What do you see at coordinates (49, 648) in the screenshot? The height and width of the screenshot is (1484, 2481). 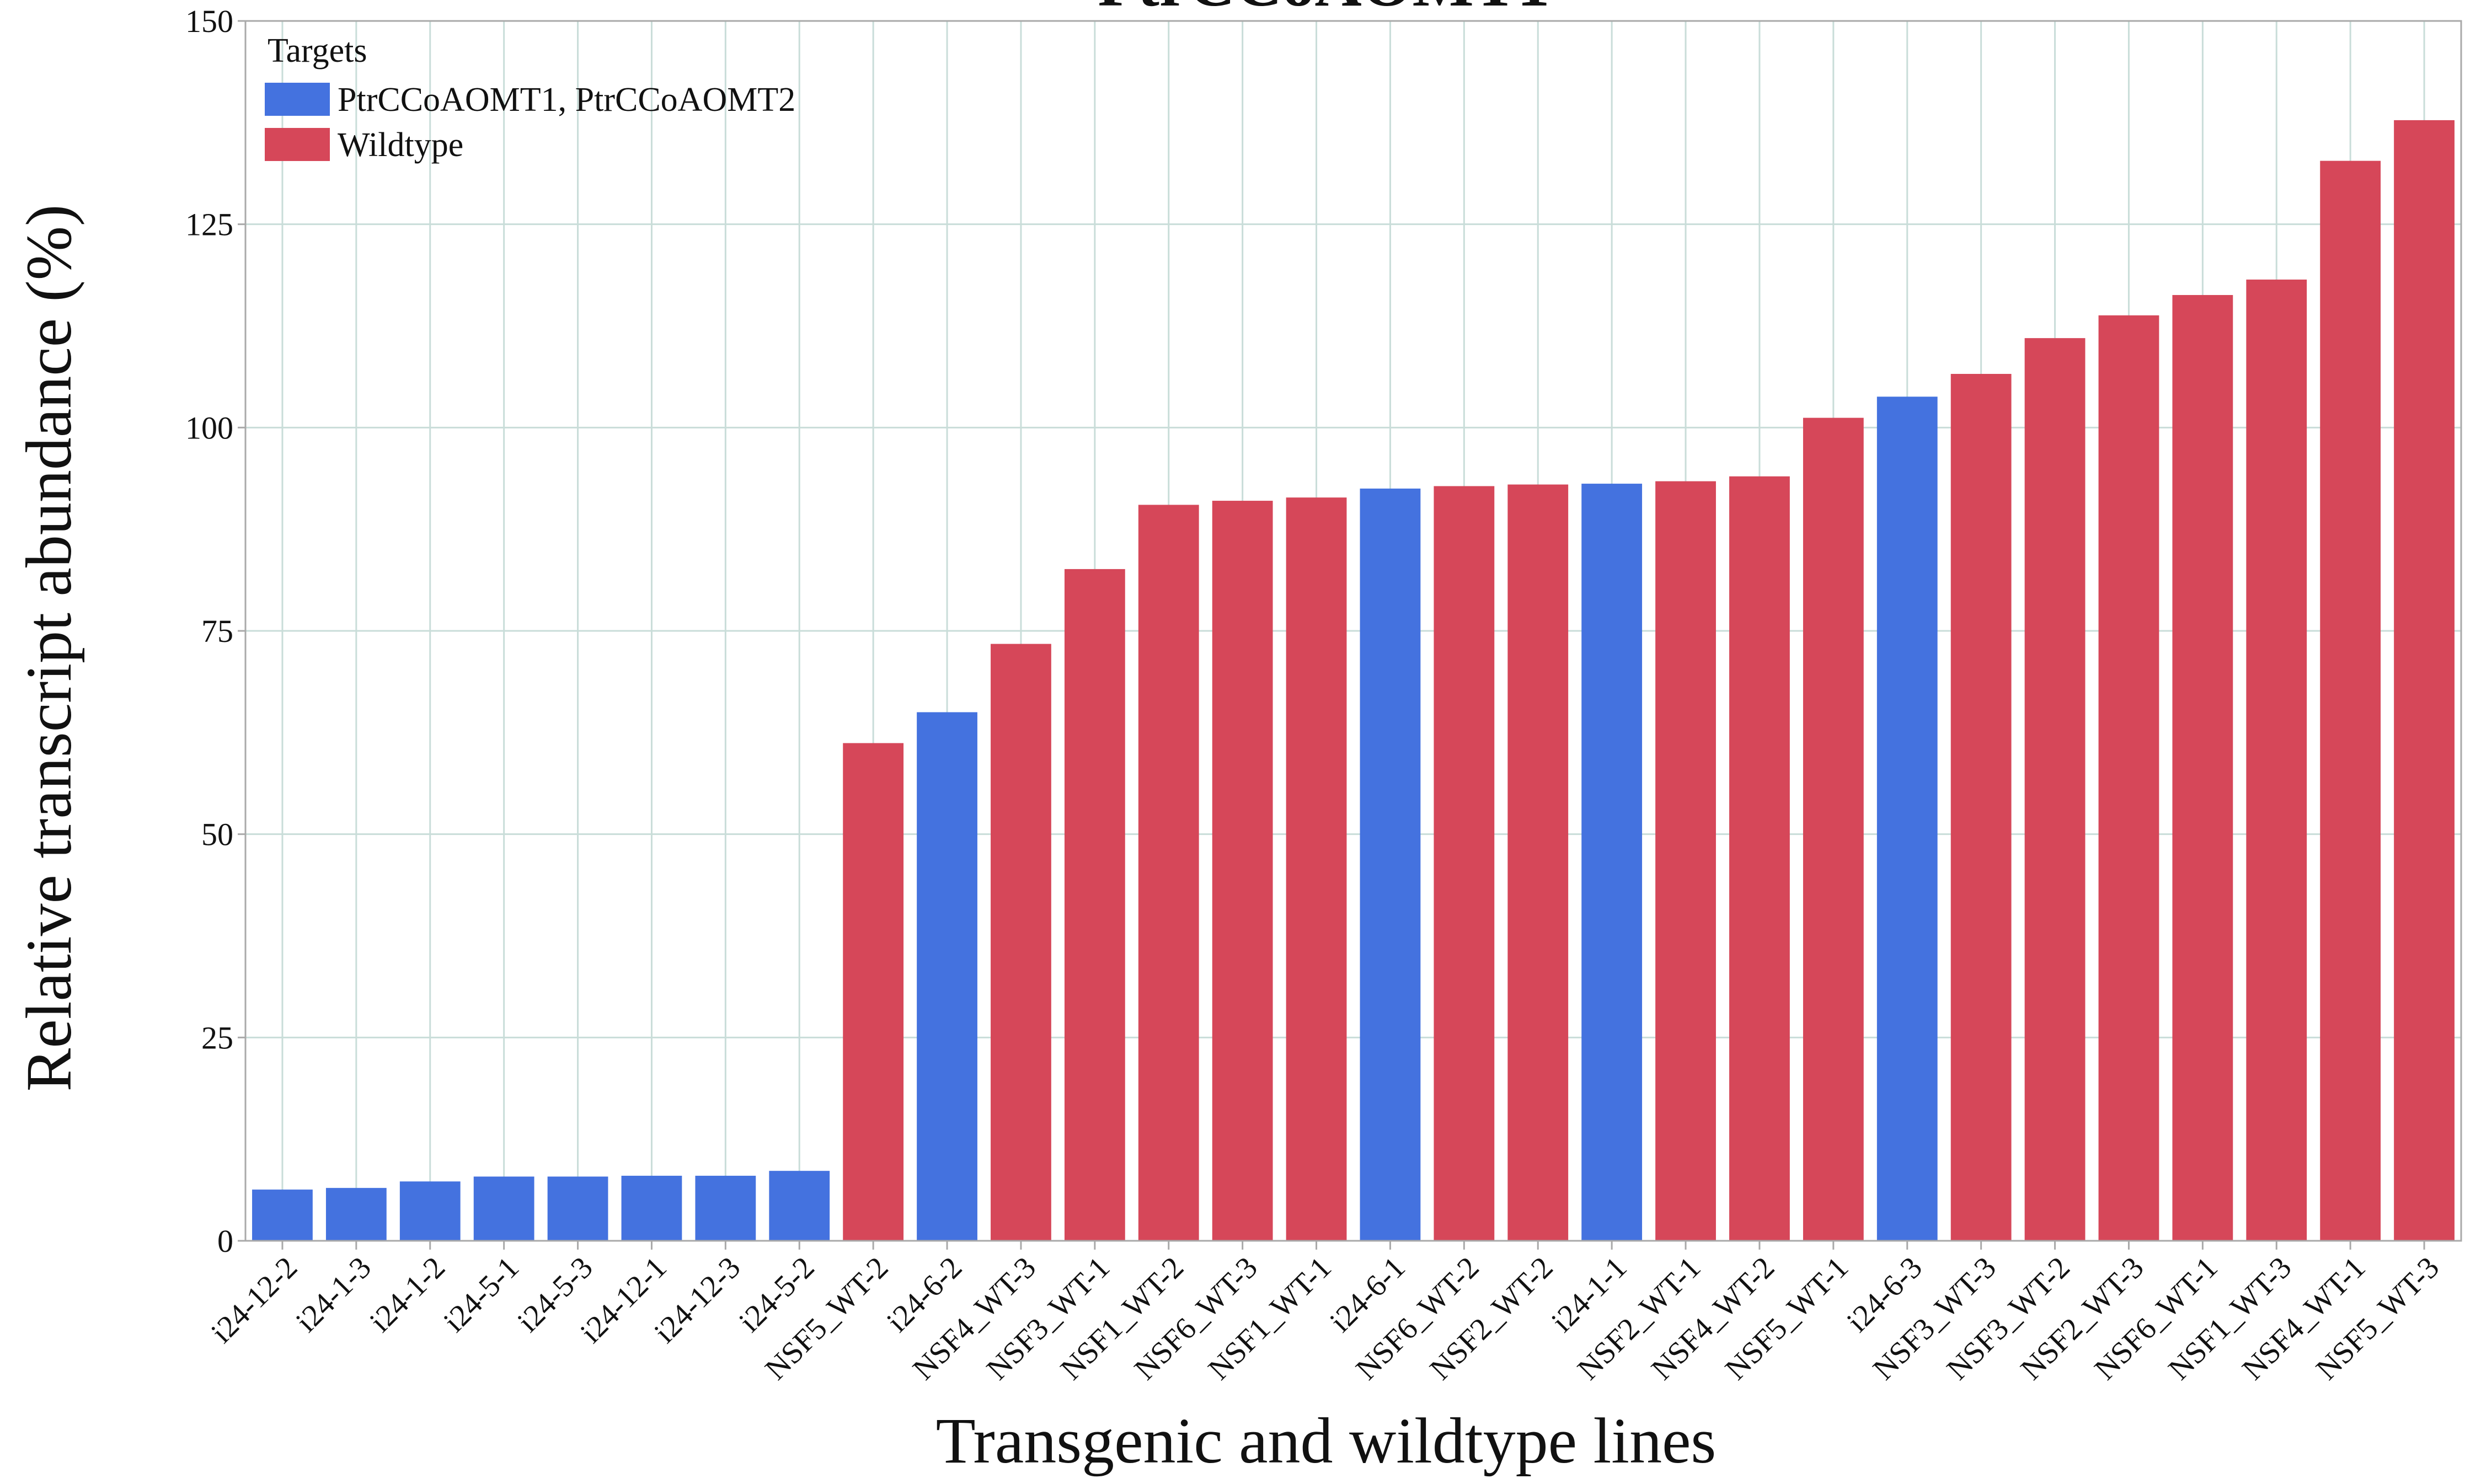 I see `y-axis-title: Relative transcript abundance (%)` at bounding box center [49, 648].